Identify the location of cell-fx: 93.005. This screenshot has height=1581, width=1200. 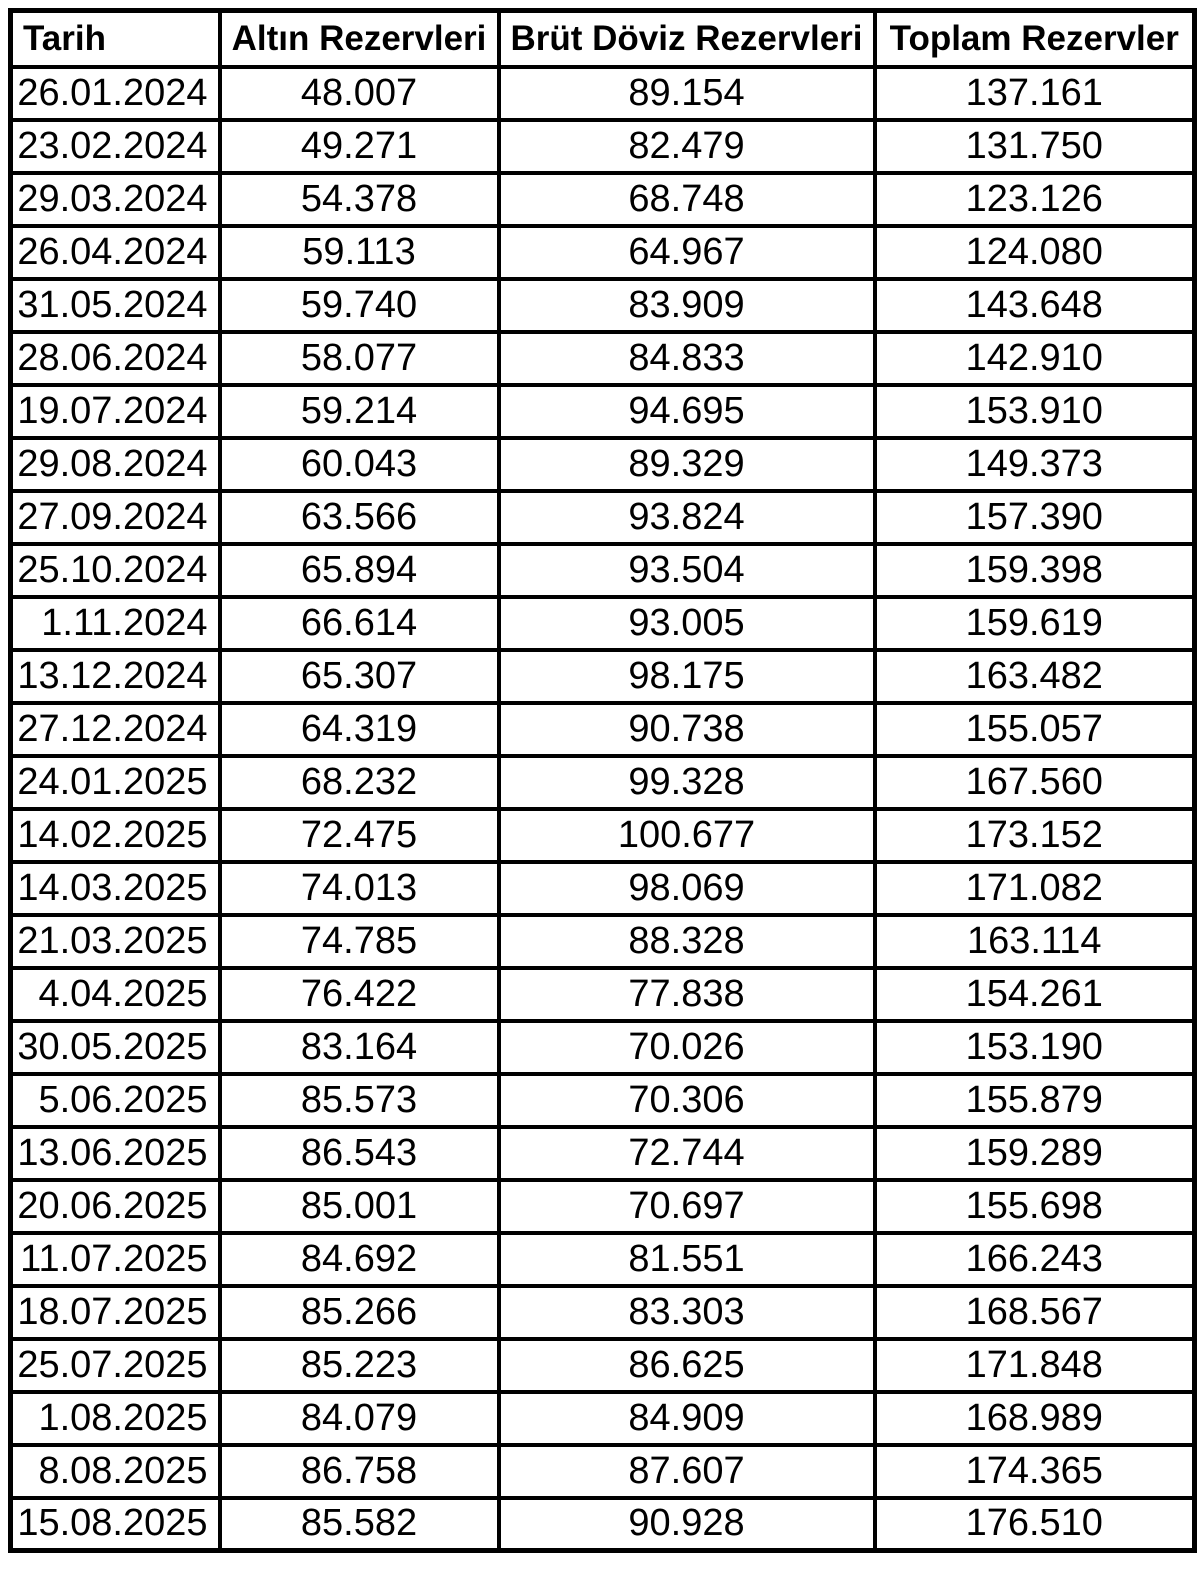
(686, 623).